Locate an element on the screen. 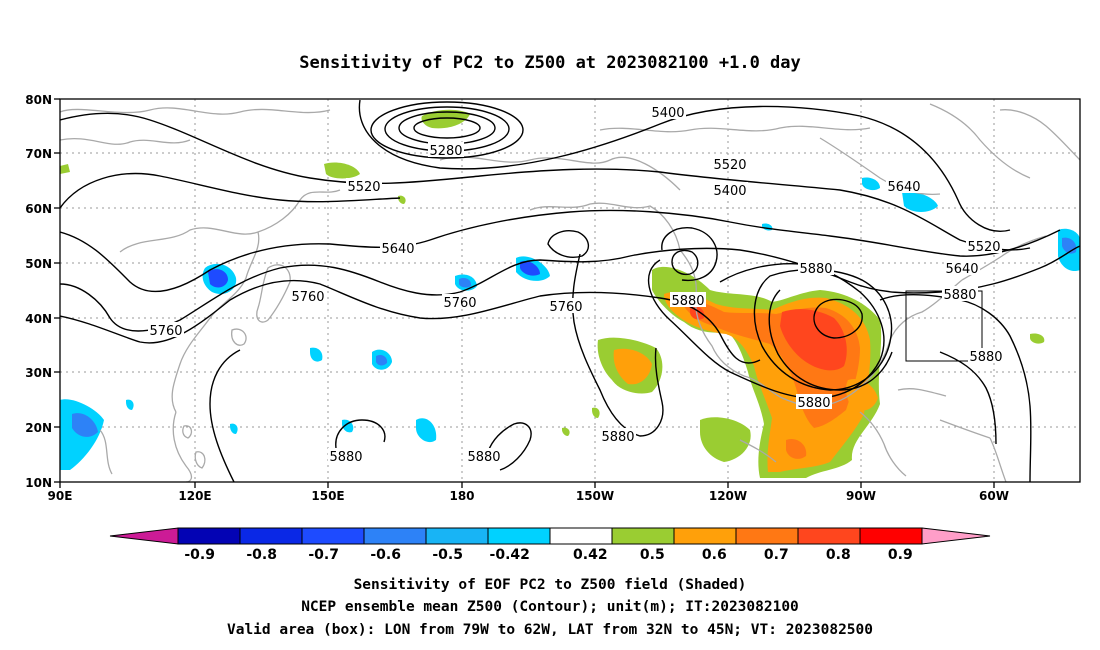 The height and width of the screenshot is (650, 1100). colorbar-tick-label: -0.8 is located at coordinates (261, 555).